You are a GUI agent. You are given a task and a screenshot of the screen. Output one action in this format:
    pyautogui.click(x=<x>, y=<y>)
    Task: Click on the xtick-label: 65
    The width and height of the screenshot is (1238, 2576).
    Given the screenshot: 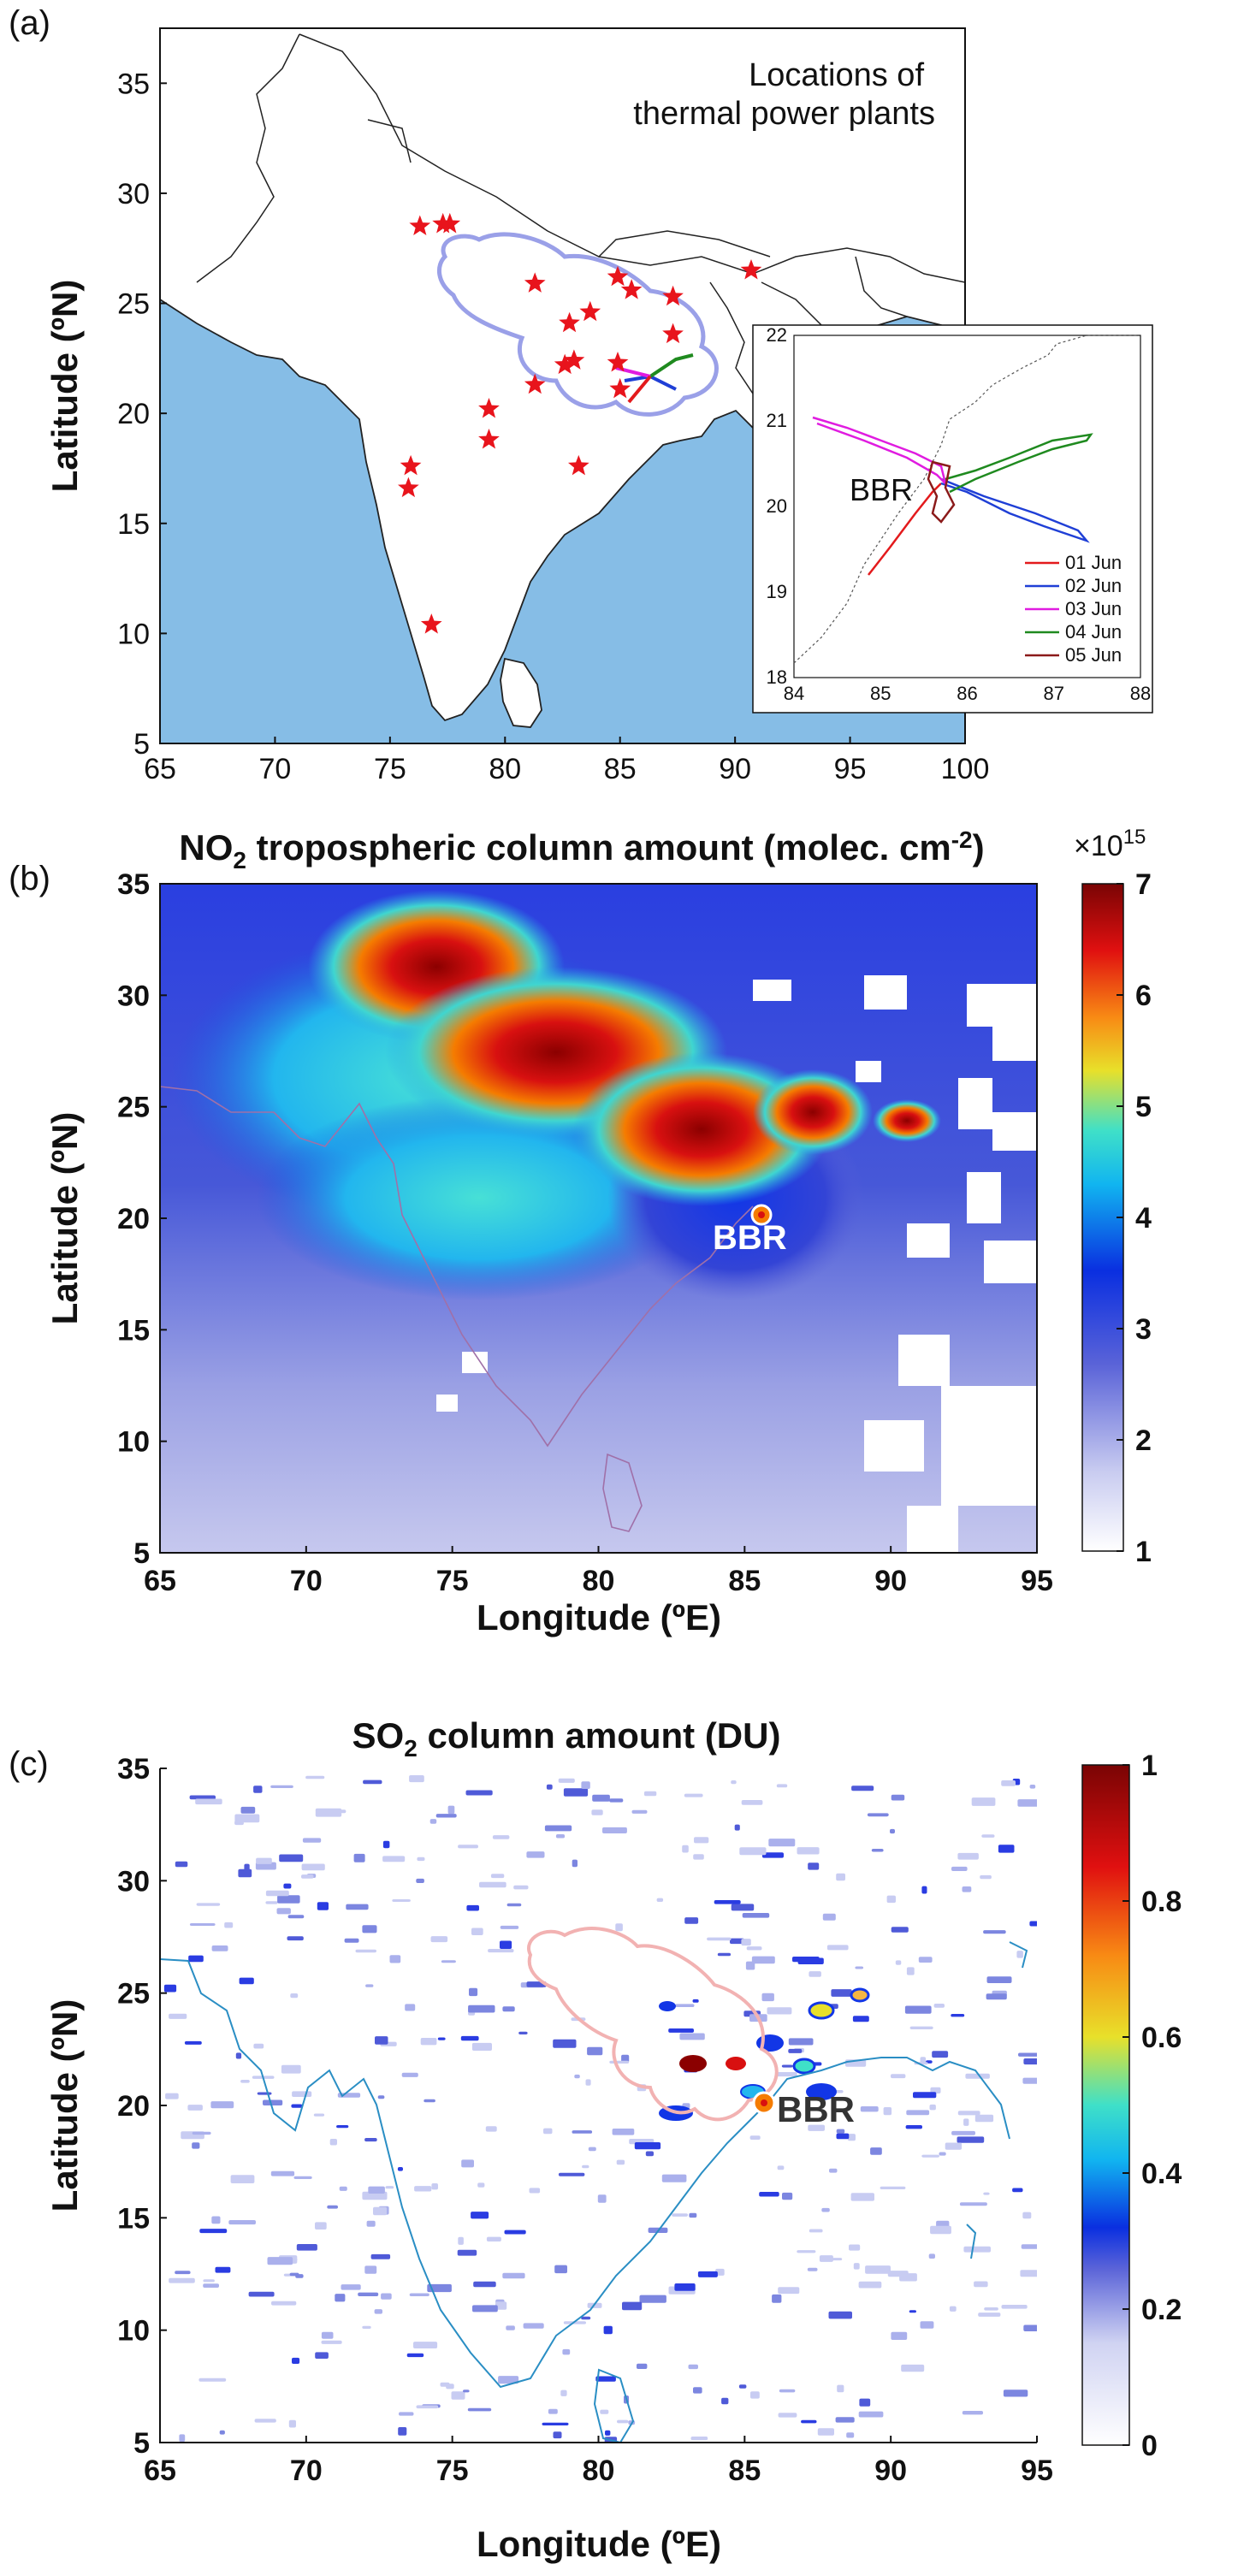 What is the action you would take?
    pyautogui.click(x=160, y=1581)
    